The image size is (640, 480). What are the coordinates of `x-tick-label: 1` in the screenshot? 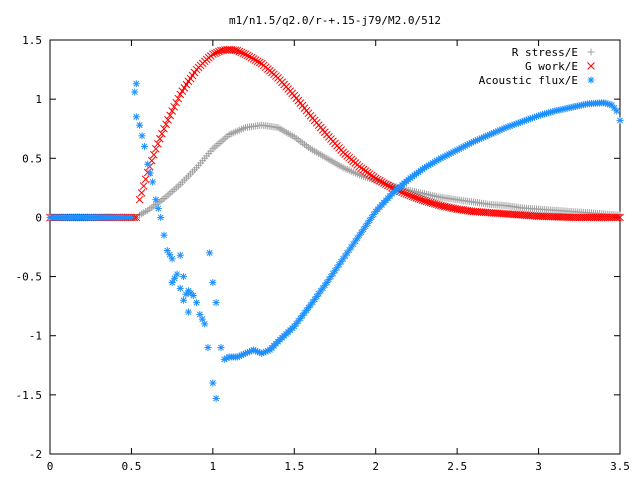 It's located at (213, 466).